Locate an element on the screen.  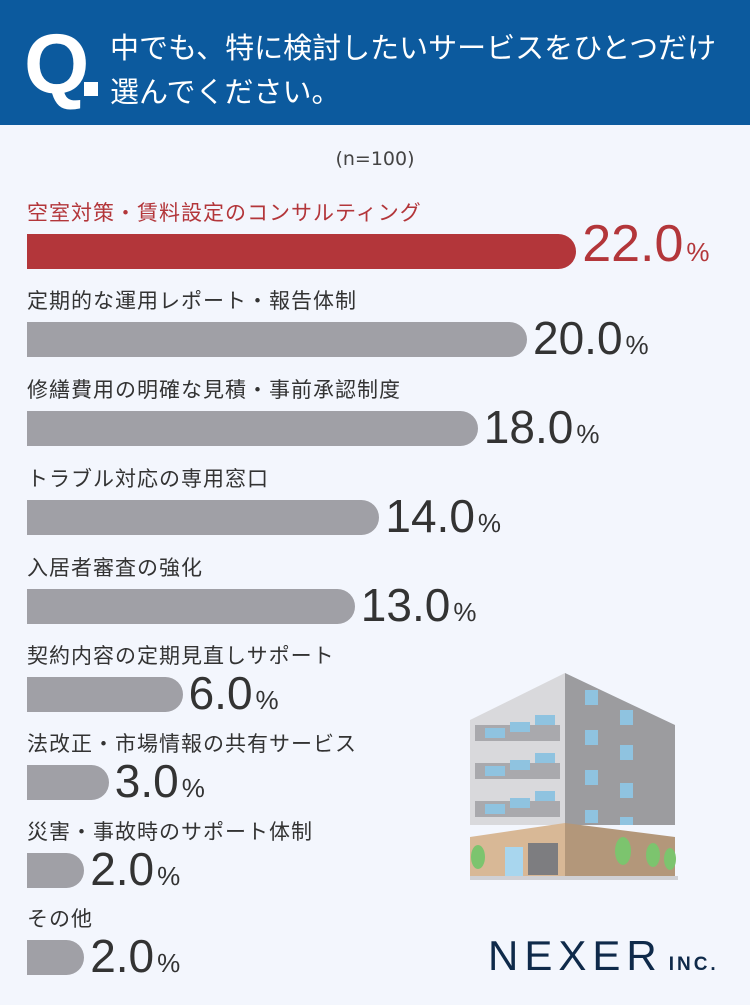
building-illustration is located at coordinates (574, 776).